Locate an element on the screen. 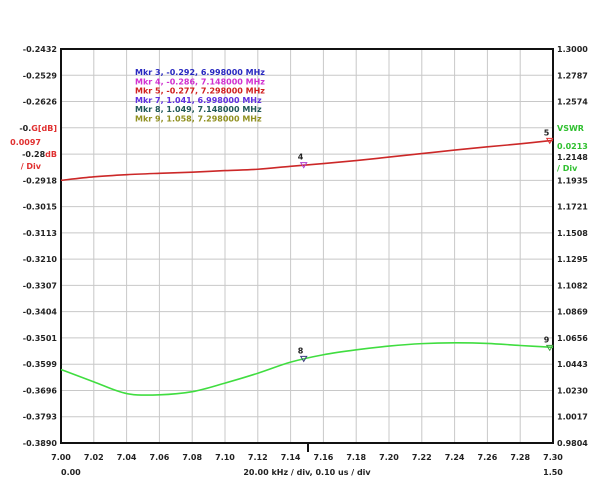 The image size is (616, 493). right-tick-label: 1.3000 is located at coordinates (572, 49).